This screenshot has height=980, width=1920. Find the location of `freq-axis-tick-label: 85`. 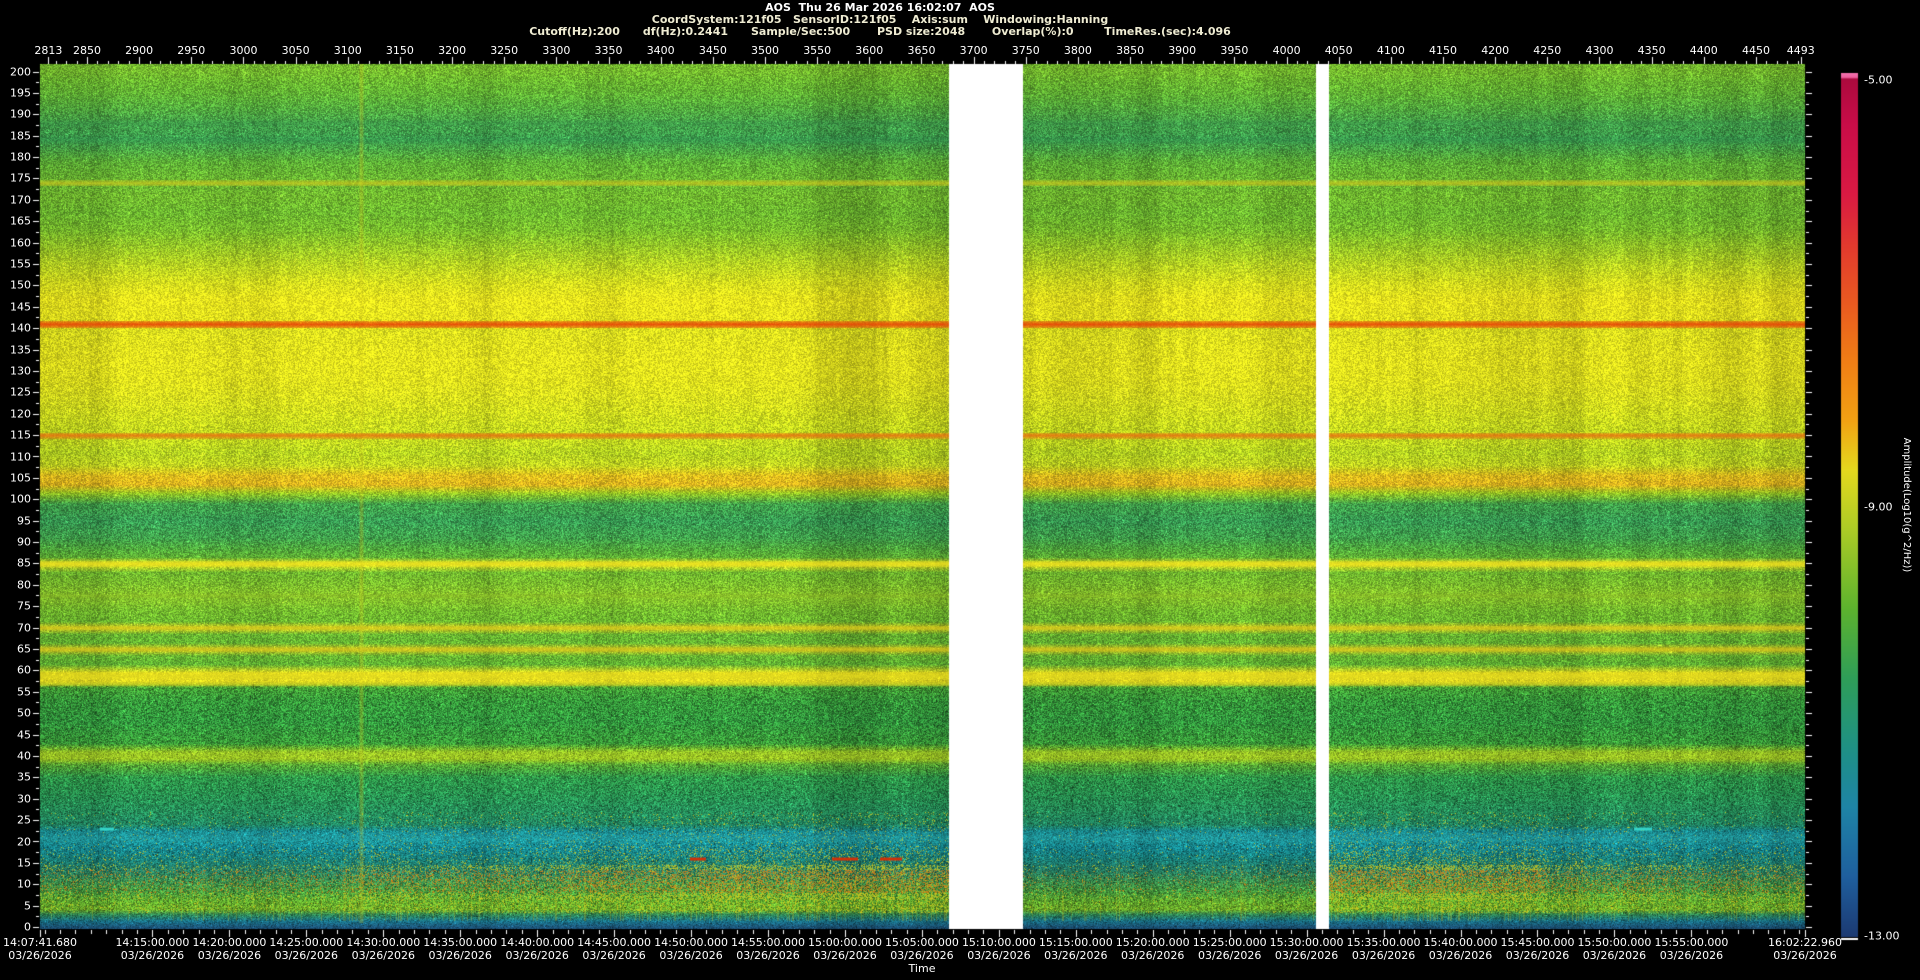

freq-axis-tick-label: 85 is located at coordinates (24, 563).